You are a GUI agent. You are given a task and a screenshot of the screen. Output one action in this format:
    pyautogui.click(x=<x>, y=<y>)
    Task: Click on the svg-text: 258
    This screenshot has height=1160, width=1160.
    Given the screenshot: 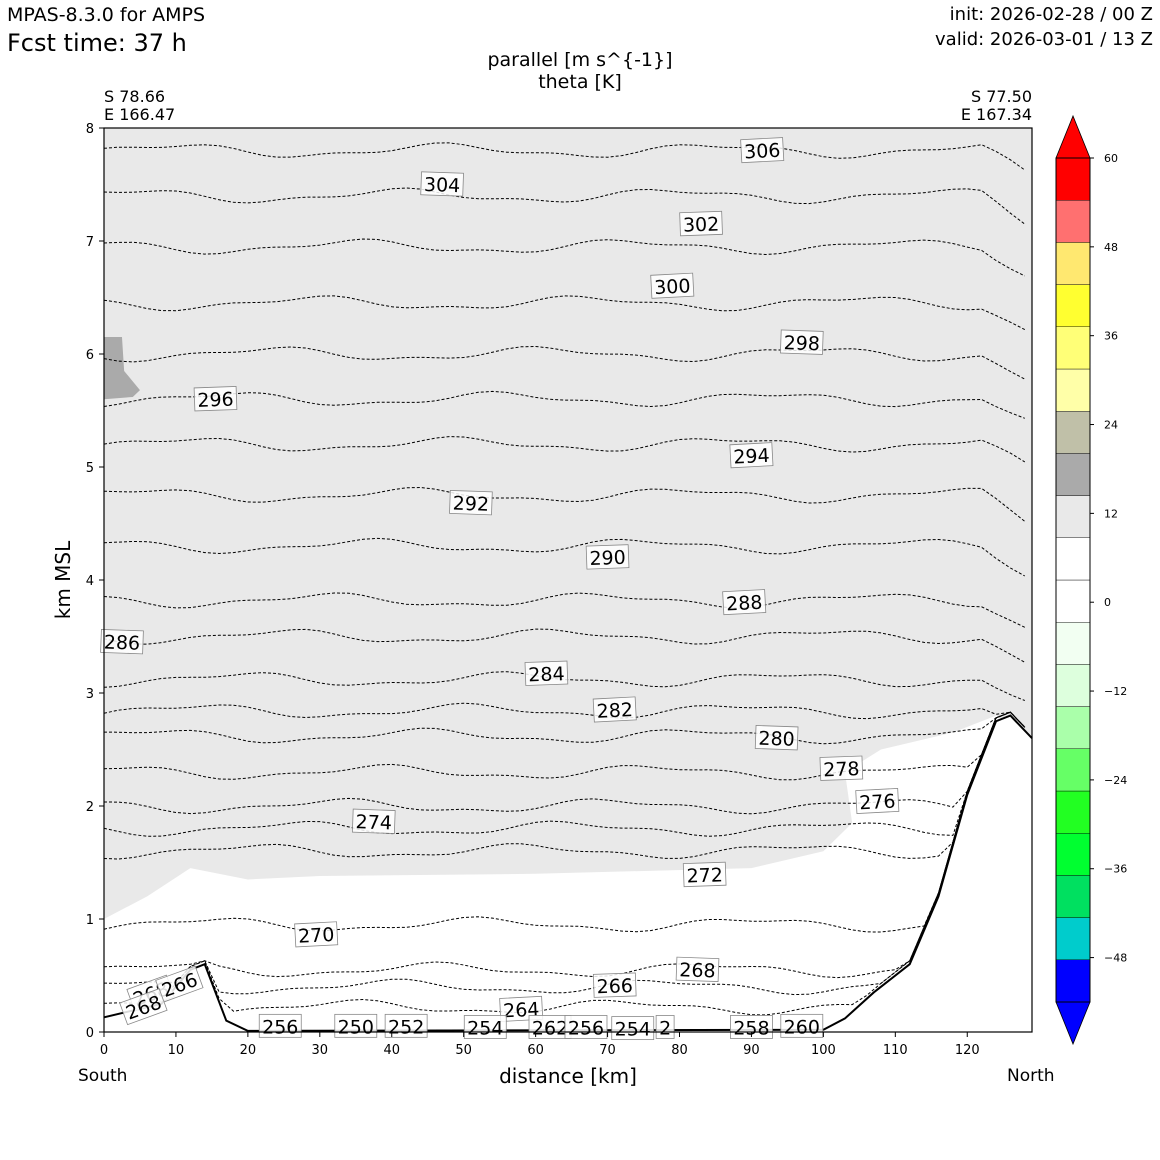 What is the action you would take?
    pyautogui.click(x=751, y=1028)
    